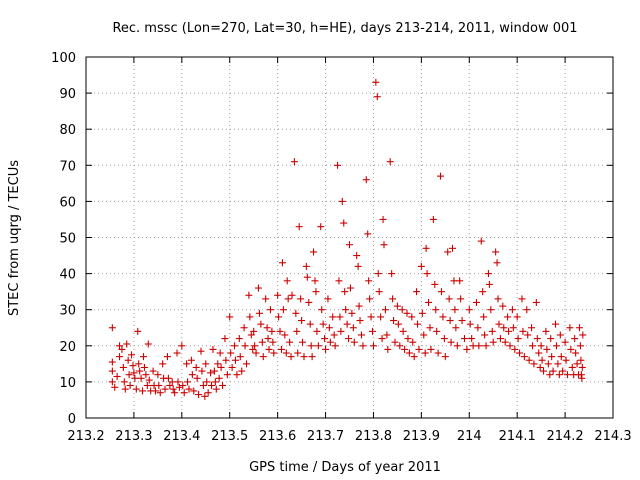 The width and height of the screenshot is (640, 480). I want to click on x-axis-label: GPS time / Days of year 2011, so click(345, 467).